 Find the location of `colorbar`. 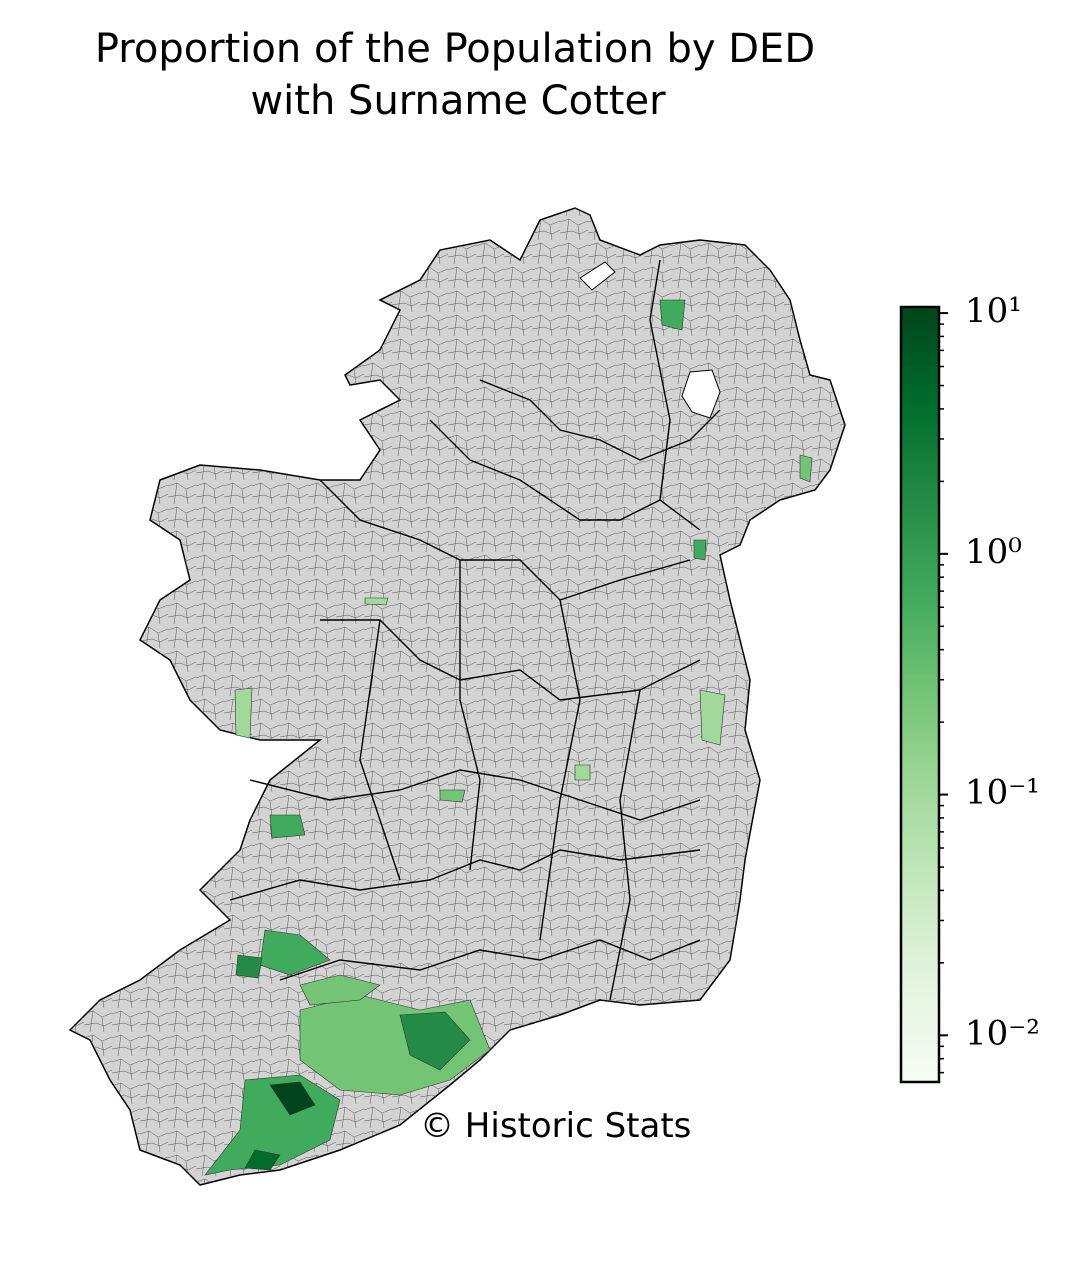

colorbar is located at coordinates (920, 694).